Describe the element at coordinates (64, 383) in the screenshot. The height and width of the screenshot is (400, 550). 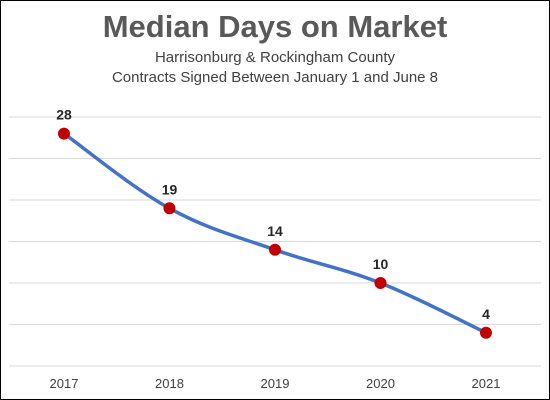
I see `x-tick-label: 2017` at that location.